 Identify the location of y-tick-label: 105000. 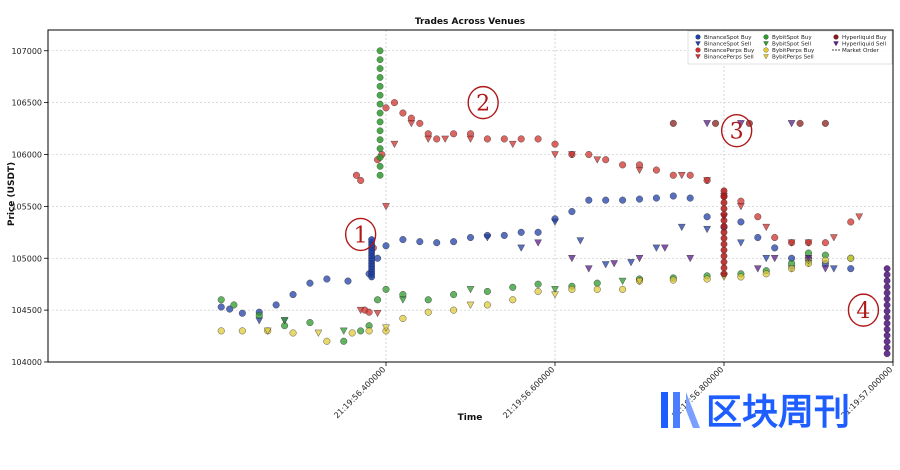
(26, 258).